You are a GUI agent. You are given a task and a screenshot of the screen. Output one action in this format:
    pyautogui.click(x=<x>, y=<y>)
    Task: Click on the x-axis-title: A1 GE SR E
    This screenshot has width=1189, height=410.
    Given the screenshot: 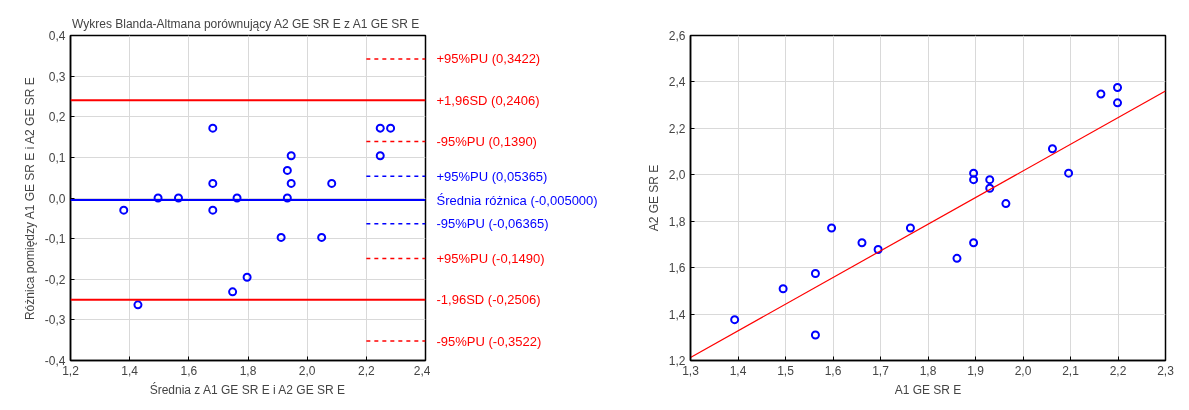 What is the action you would take?
    pyautogui.click(x=928, y=389)
    